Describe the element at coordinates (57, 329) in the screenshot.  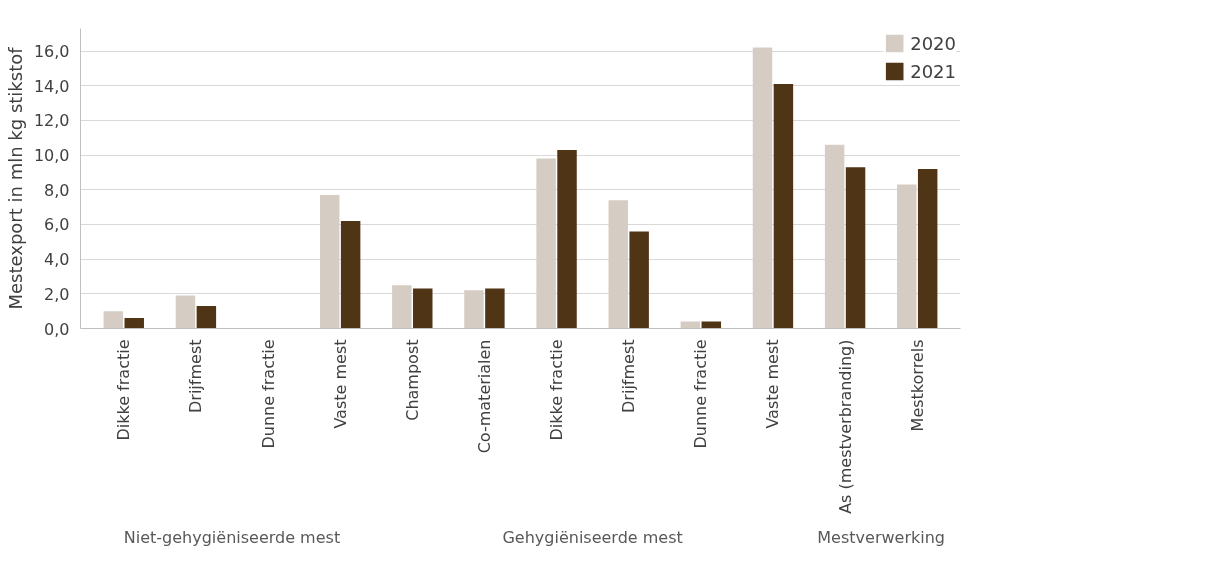
I see `y-tick-label: 0,0` at that location.